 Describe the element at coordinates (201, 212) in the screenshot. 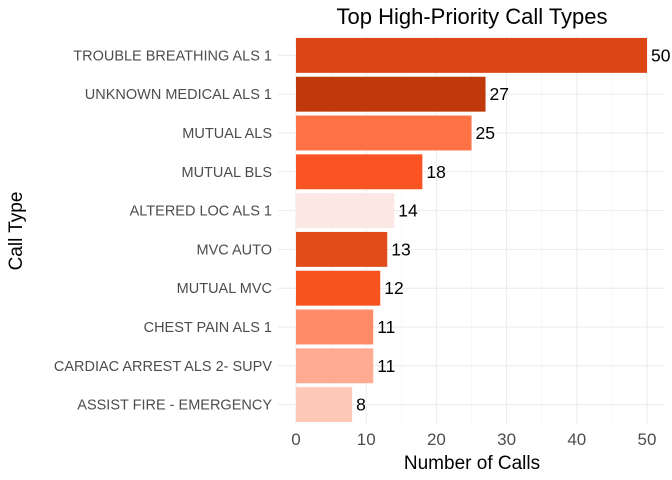

I see `category-label: ALTERED LOC ALS 1` at that location.